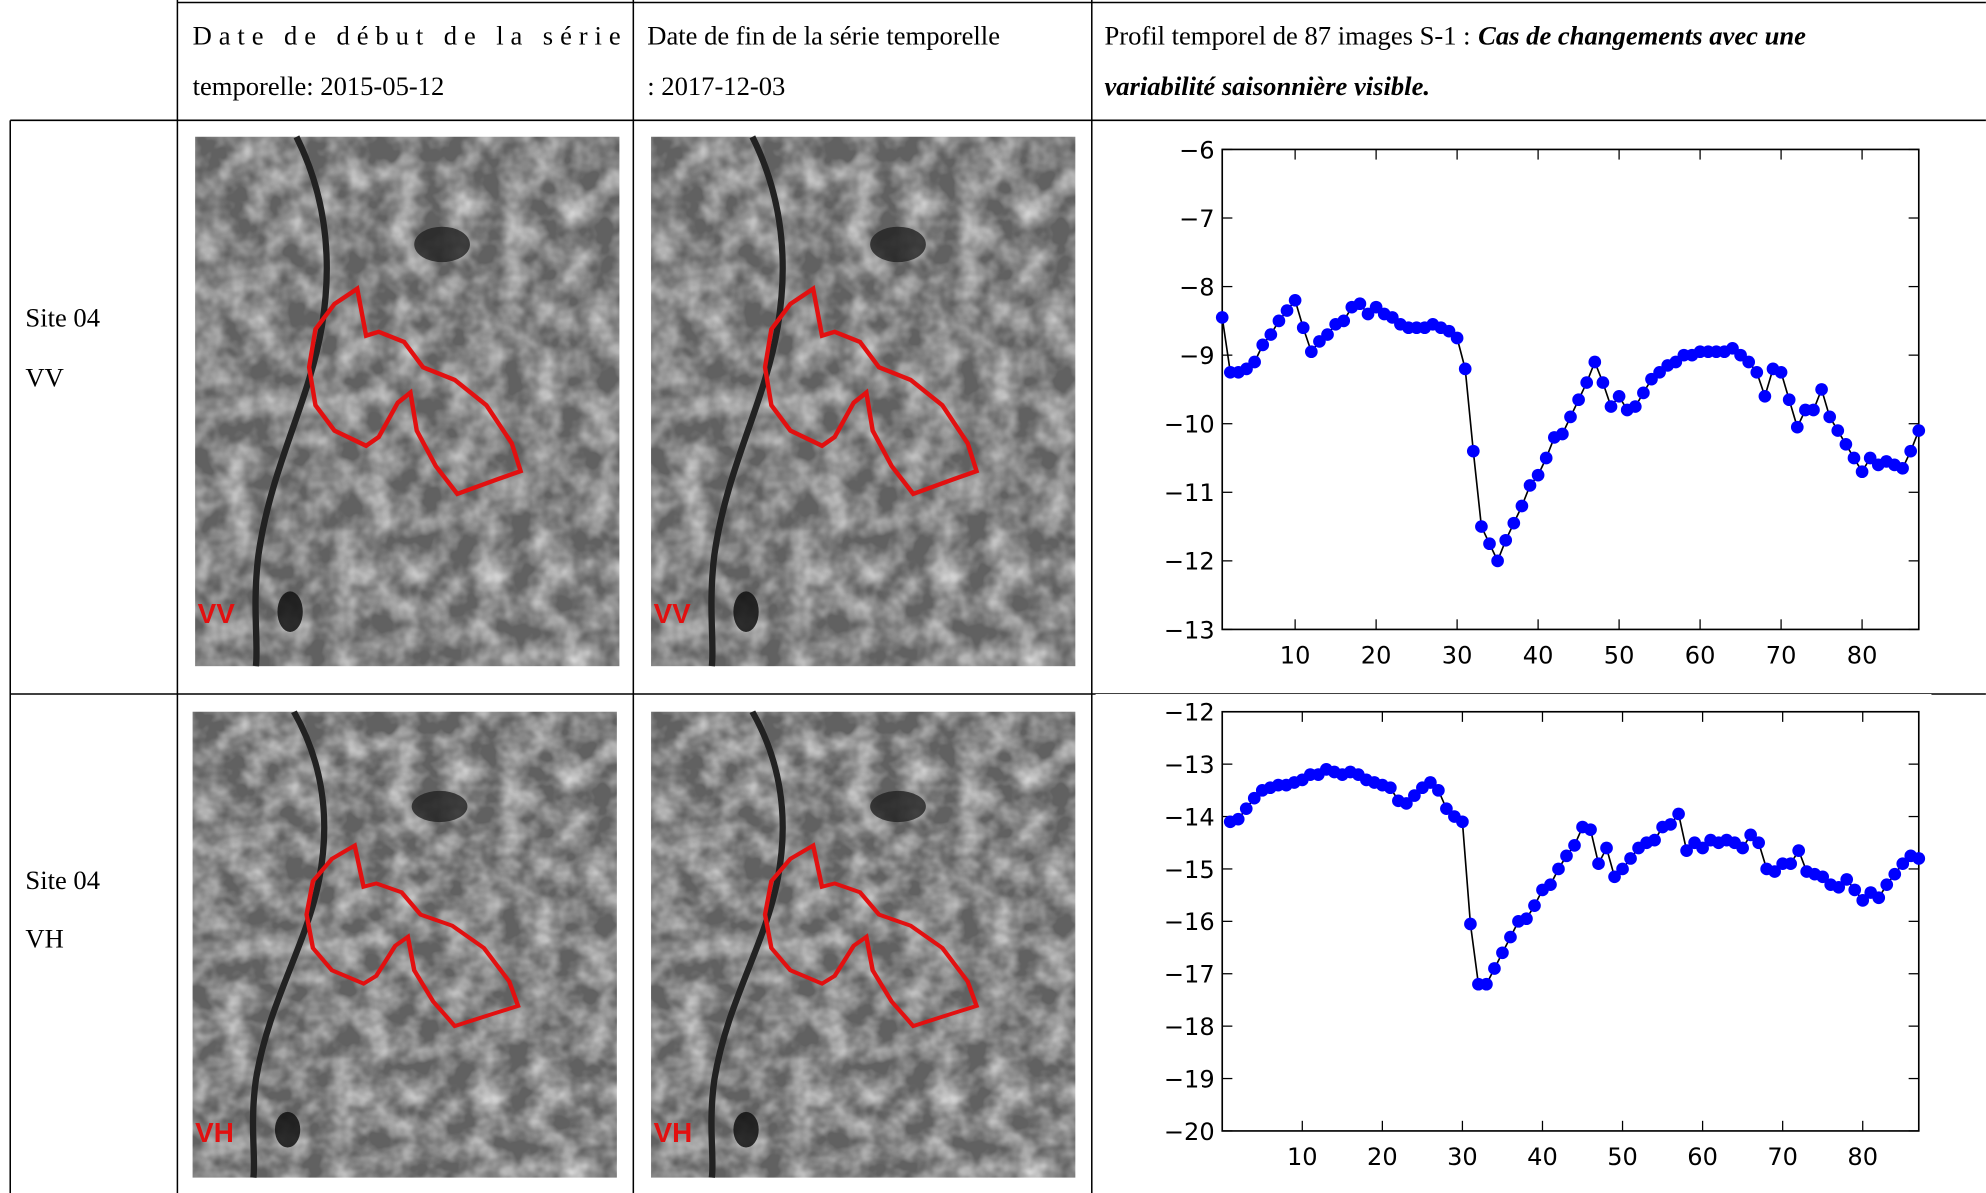 The height and width of the screenshot is (1193, 1986). What do you see at coordinates (1196, 150) in the screenshot?
I see `y-tick-label: −6` at bounding box center [1196, 150].